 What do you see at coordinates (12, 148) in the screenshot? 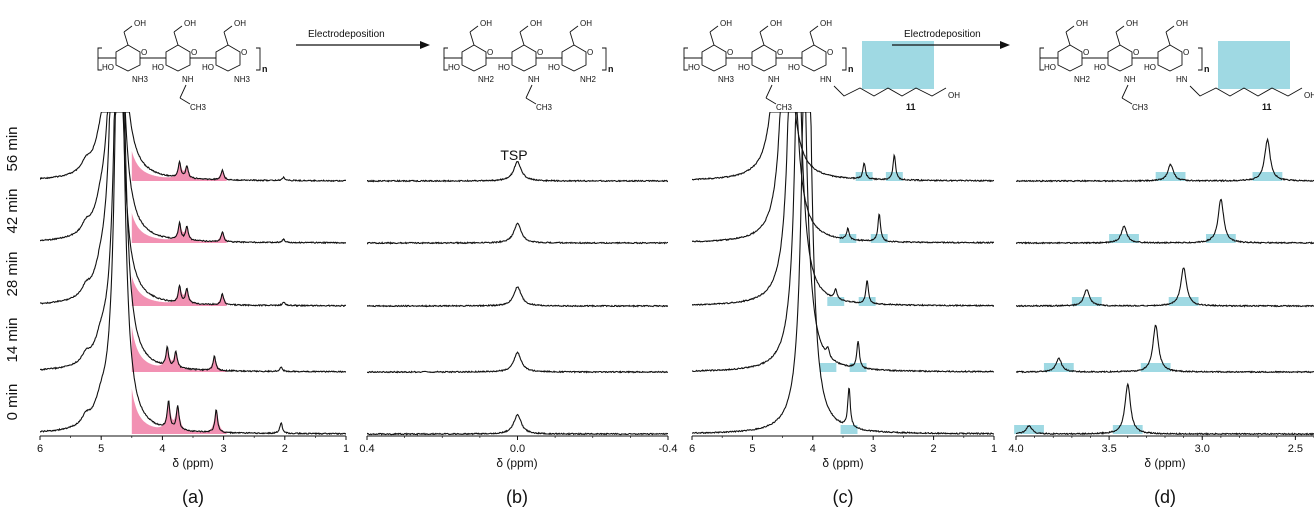
I see `time-label: 56 min` at bounding box center [12, 148].